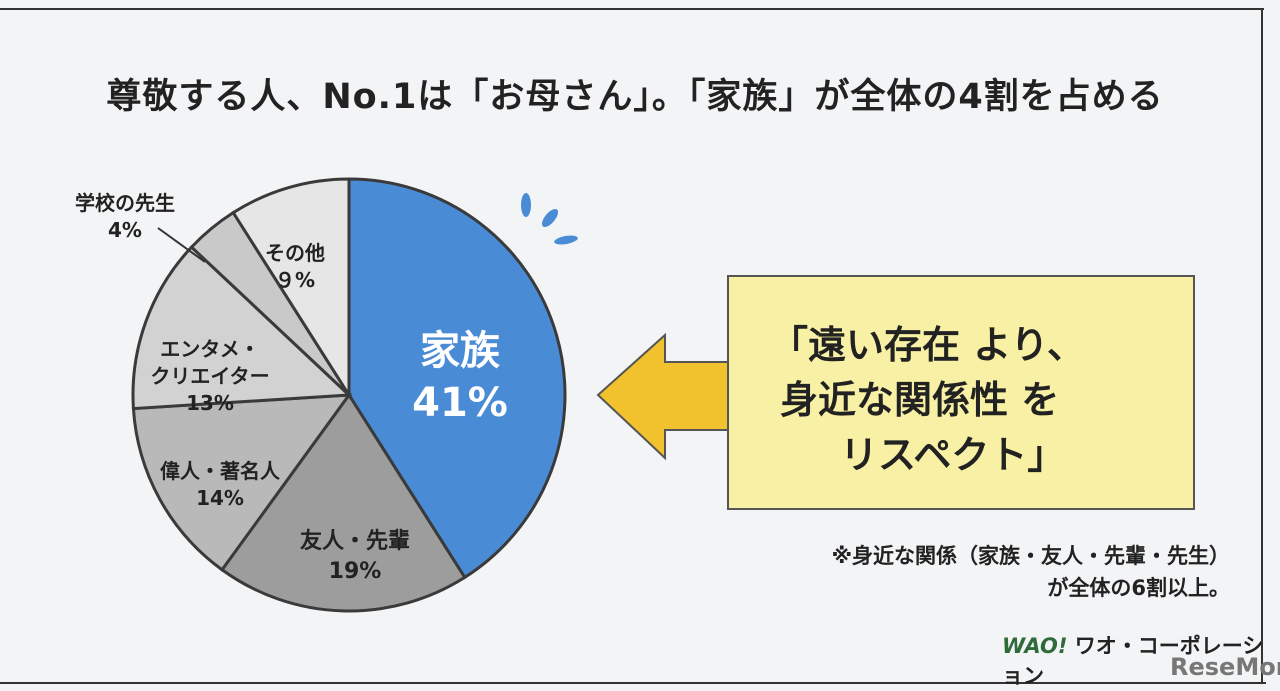 The width and height of the screenshot is (1280, 691). What do you see at coordinates (1225, 667) in the screenshot?
I see `resemom-logo: ReseMom` at bounding box center [1225, 667].